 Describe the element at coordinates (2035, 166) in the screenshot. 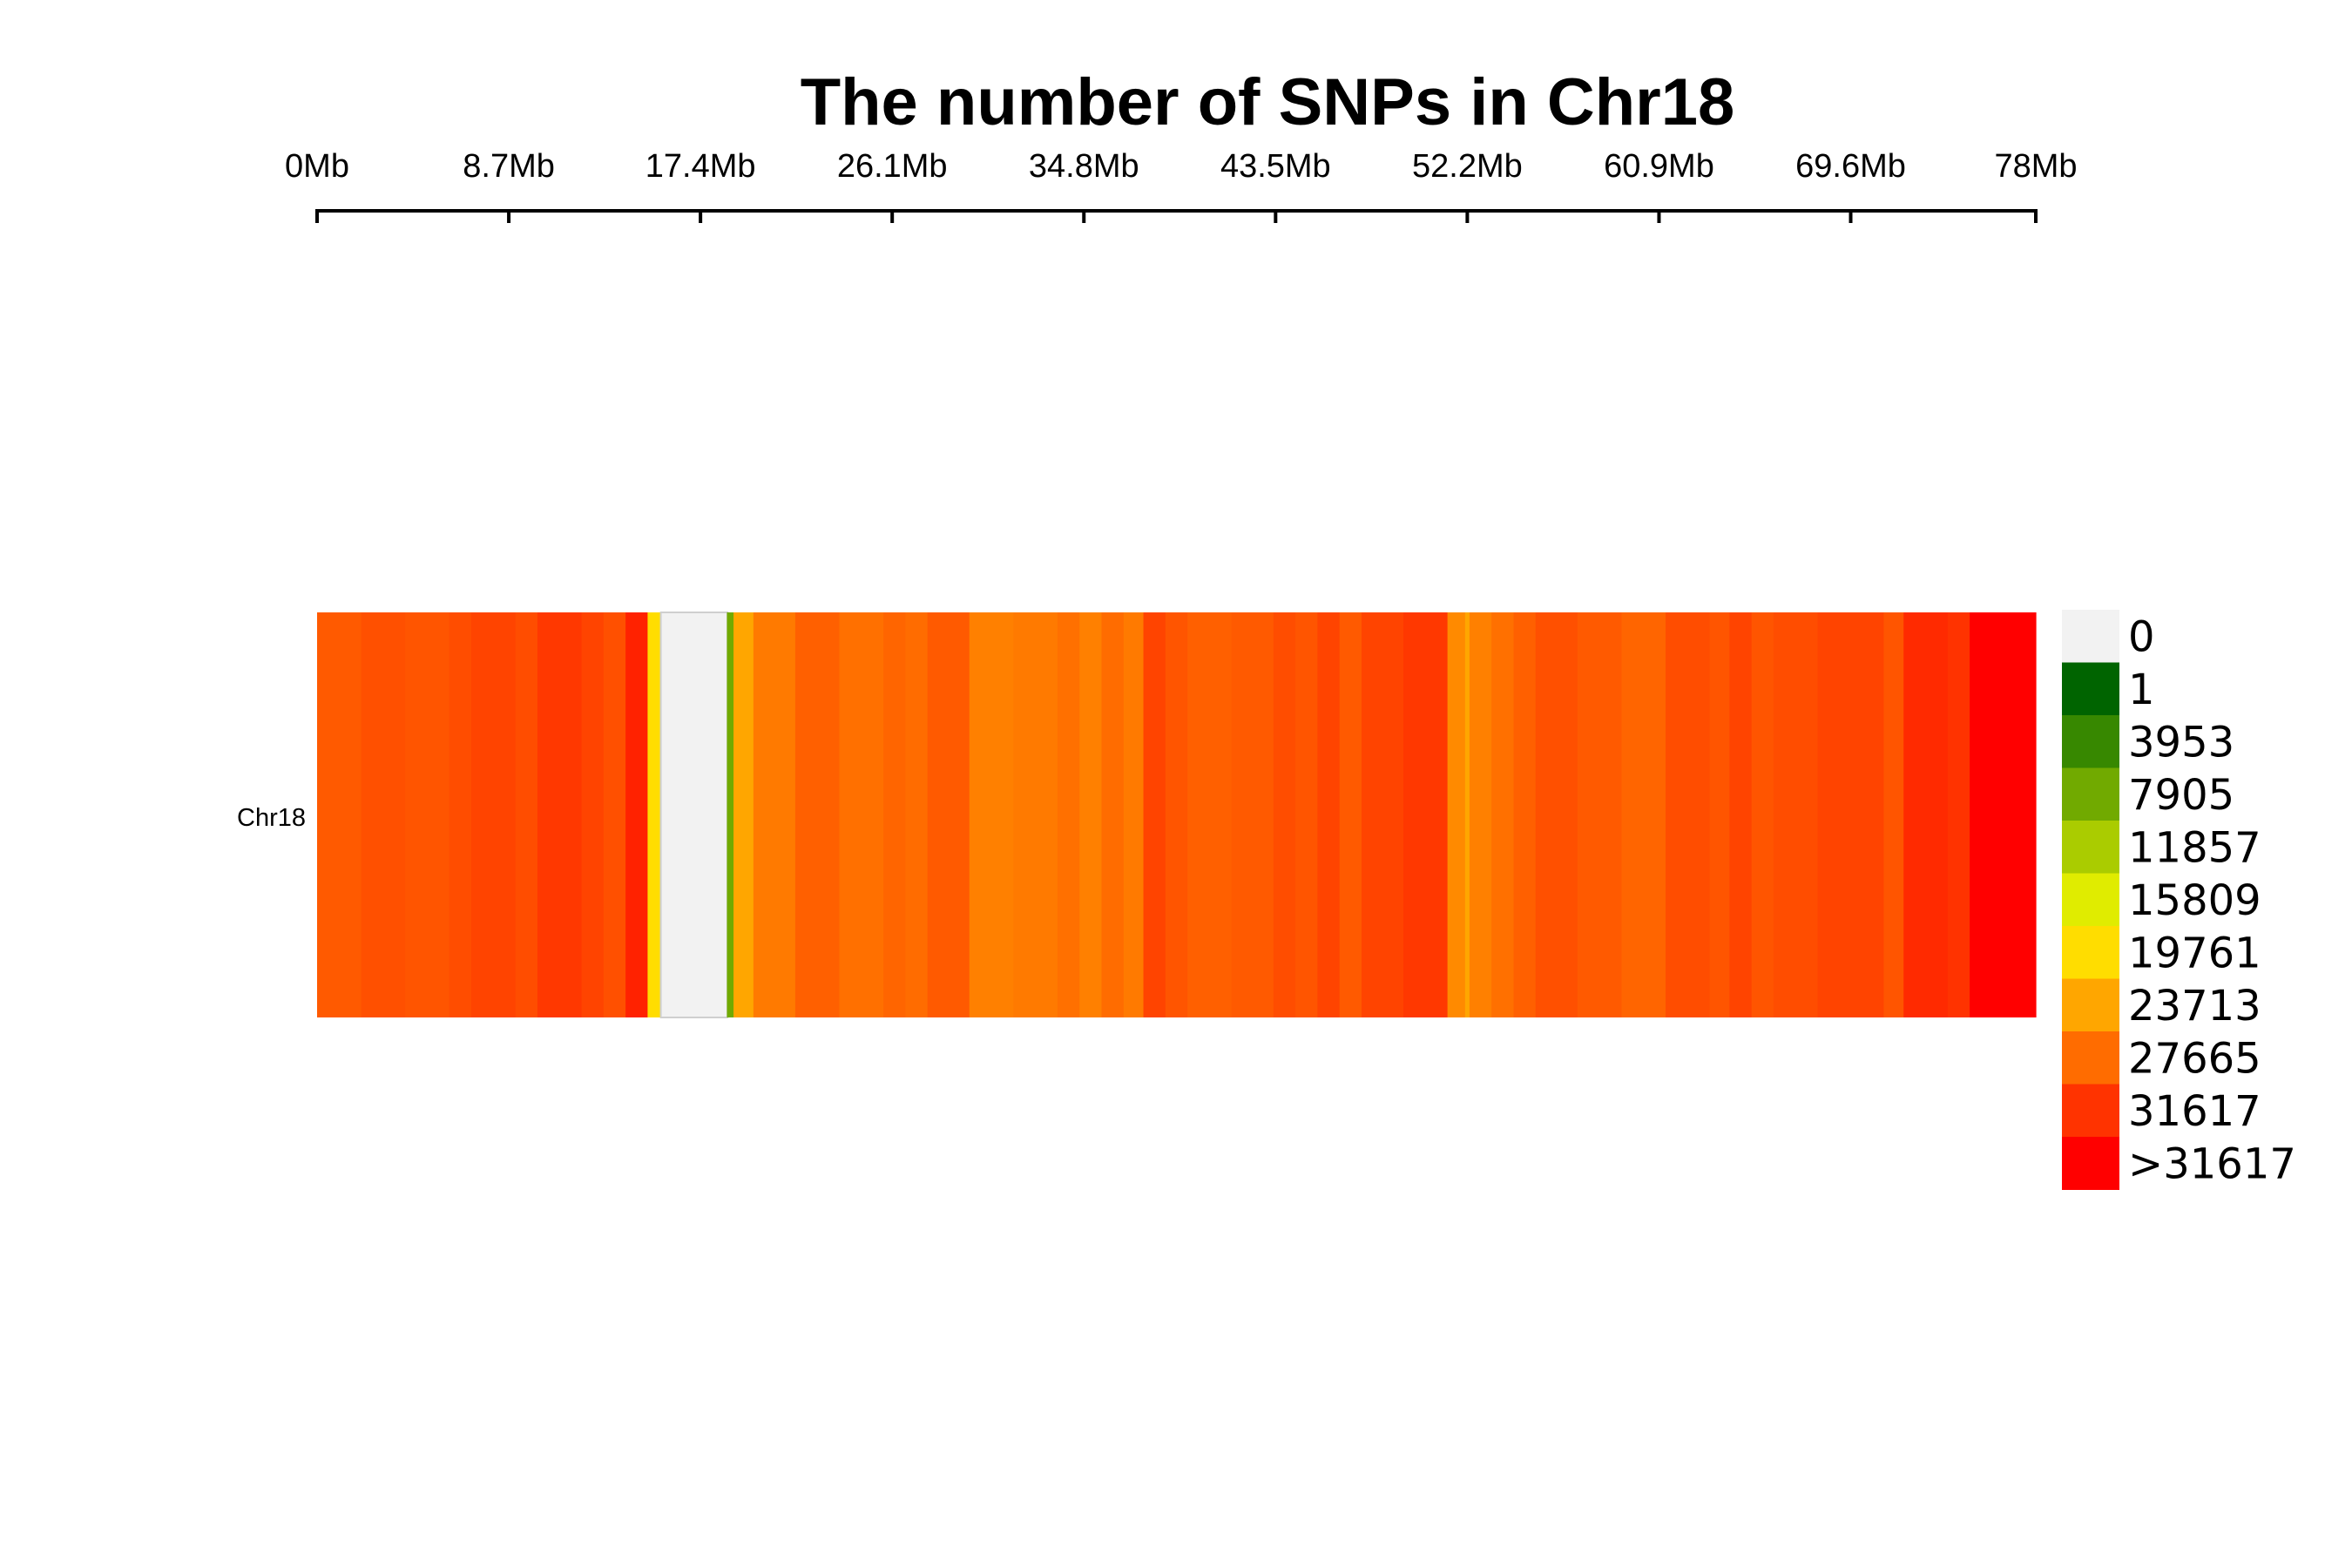

I see `x-tick-label: 78Mb` at that location.